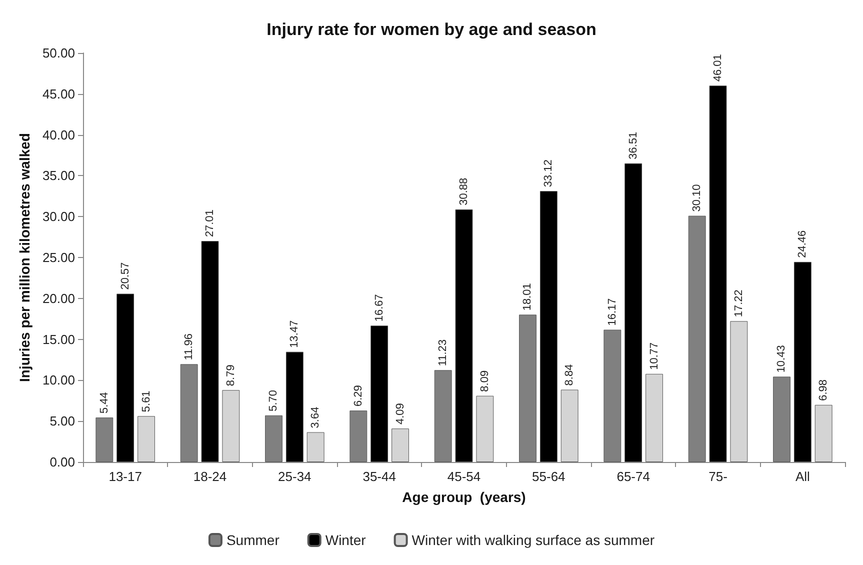 The height and width of the screenshot is (565, 863). I want to click on data-label: 6.29, so click(358, 396).